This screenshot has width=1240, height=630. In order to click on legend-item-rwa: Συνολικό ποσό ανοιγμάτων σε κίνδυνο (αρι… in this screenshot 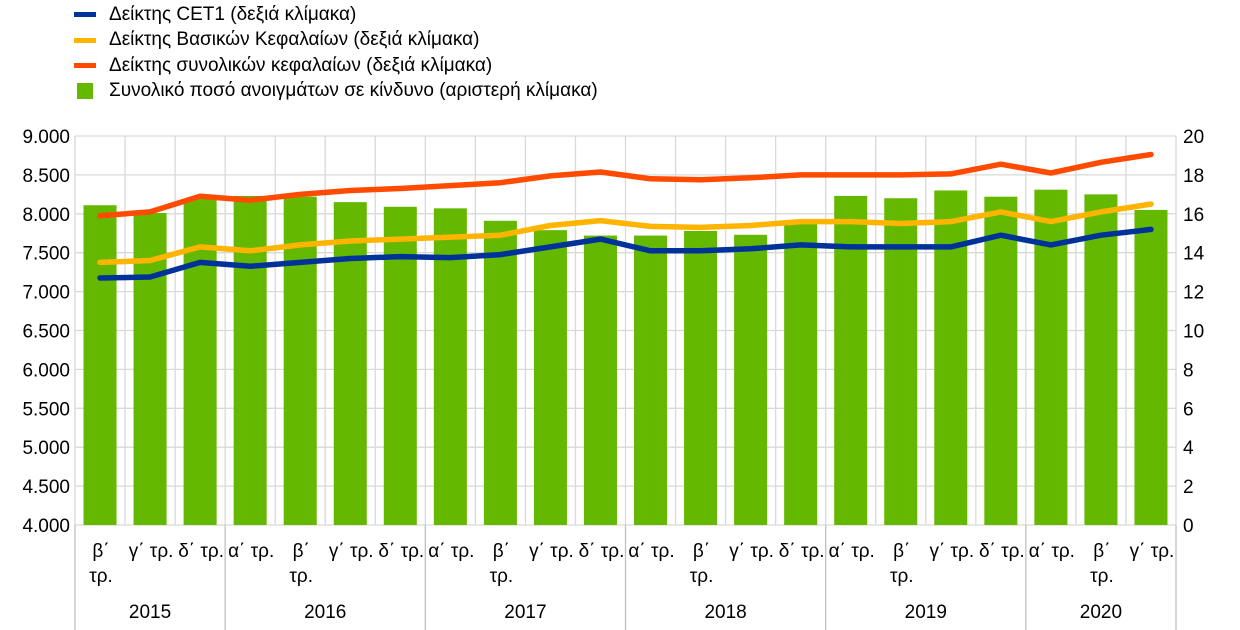, I will do `click(336, 92)`.